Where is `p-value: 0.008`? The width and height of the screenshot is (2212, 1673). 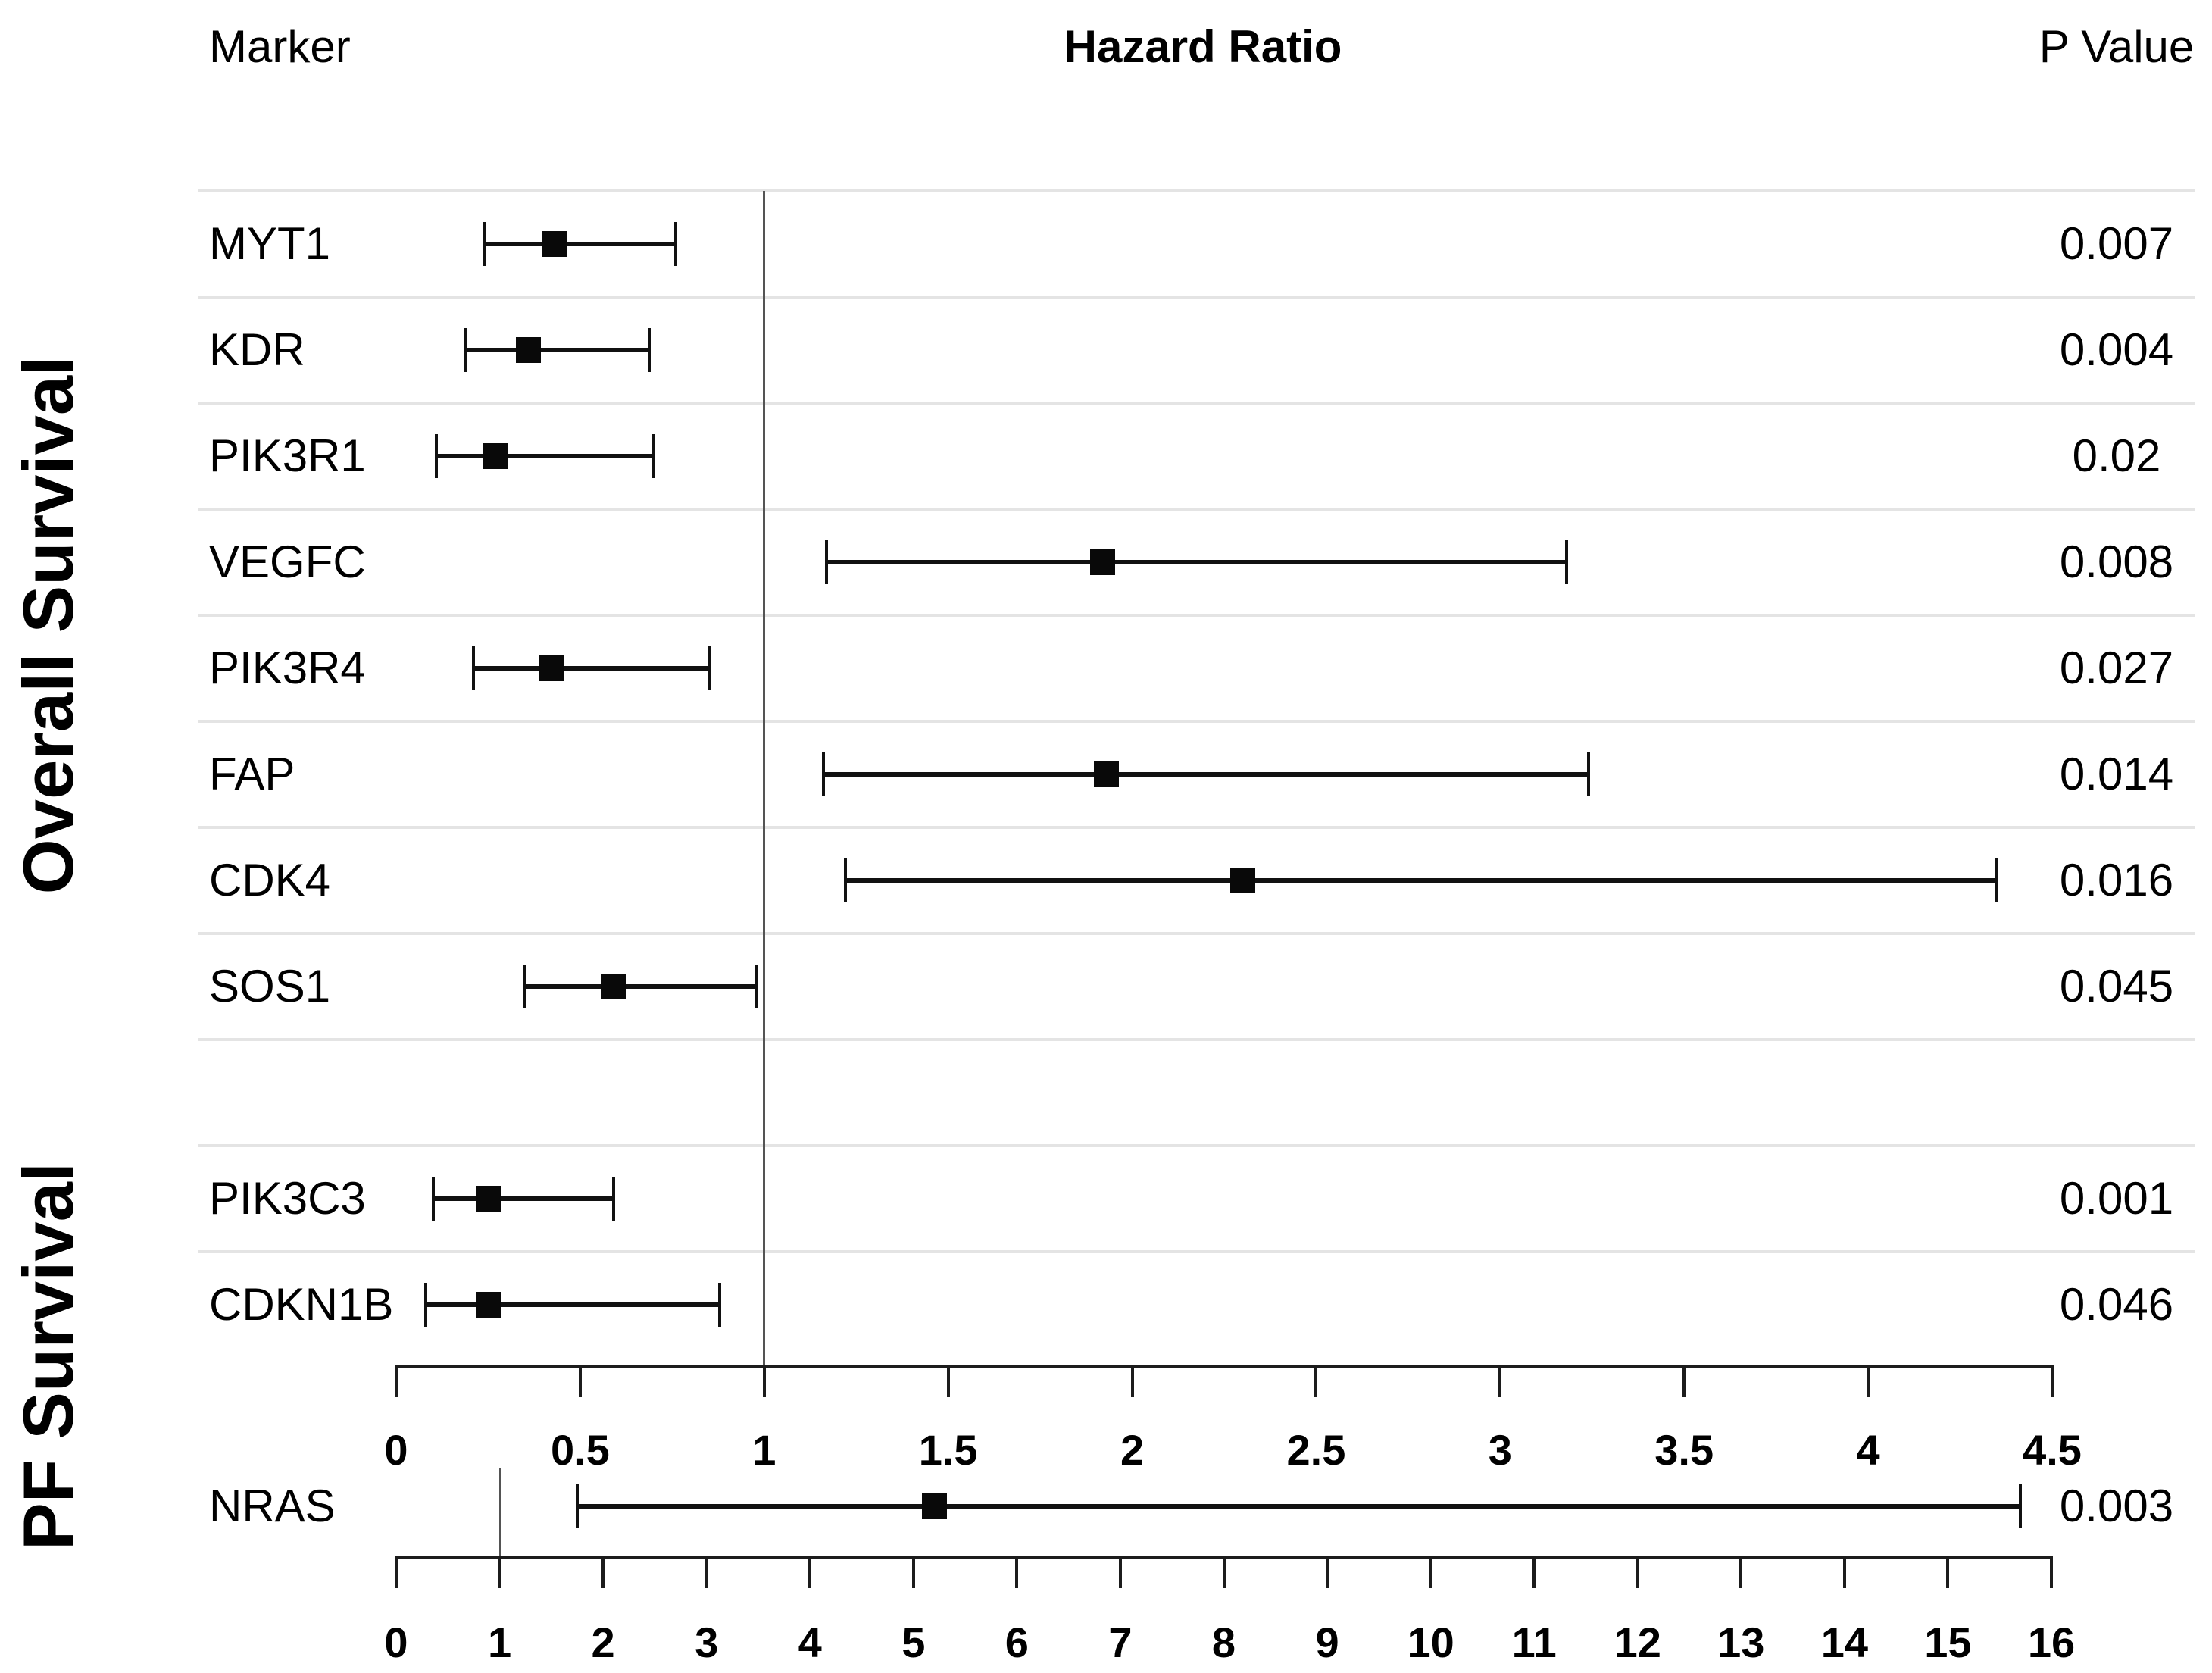 p-value: 0.008 is located at coordinates (2117, 561).